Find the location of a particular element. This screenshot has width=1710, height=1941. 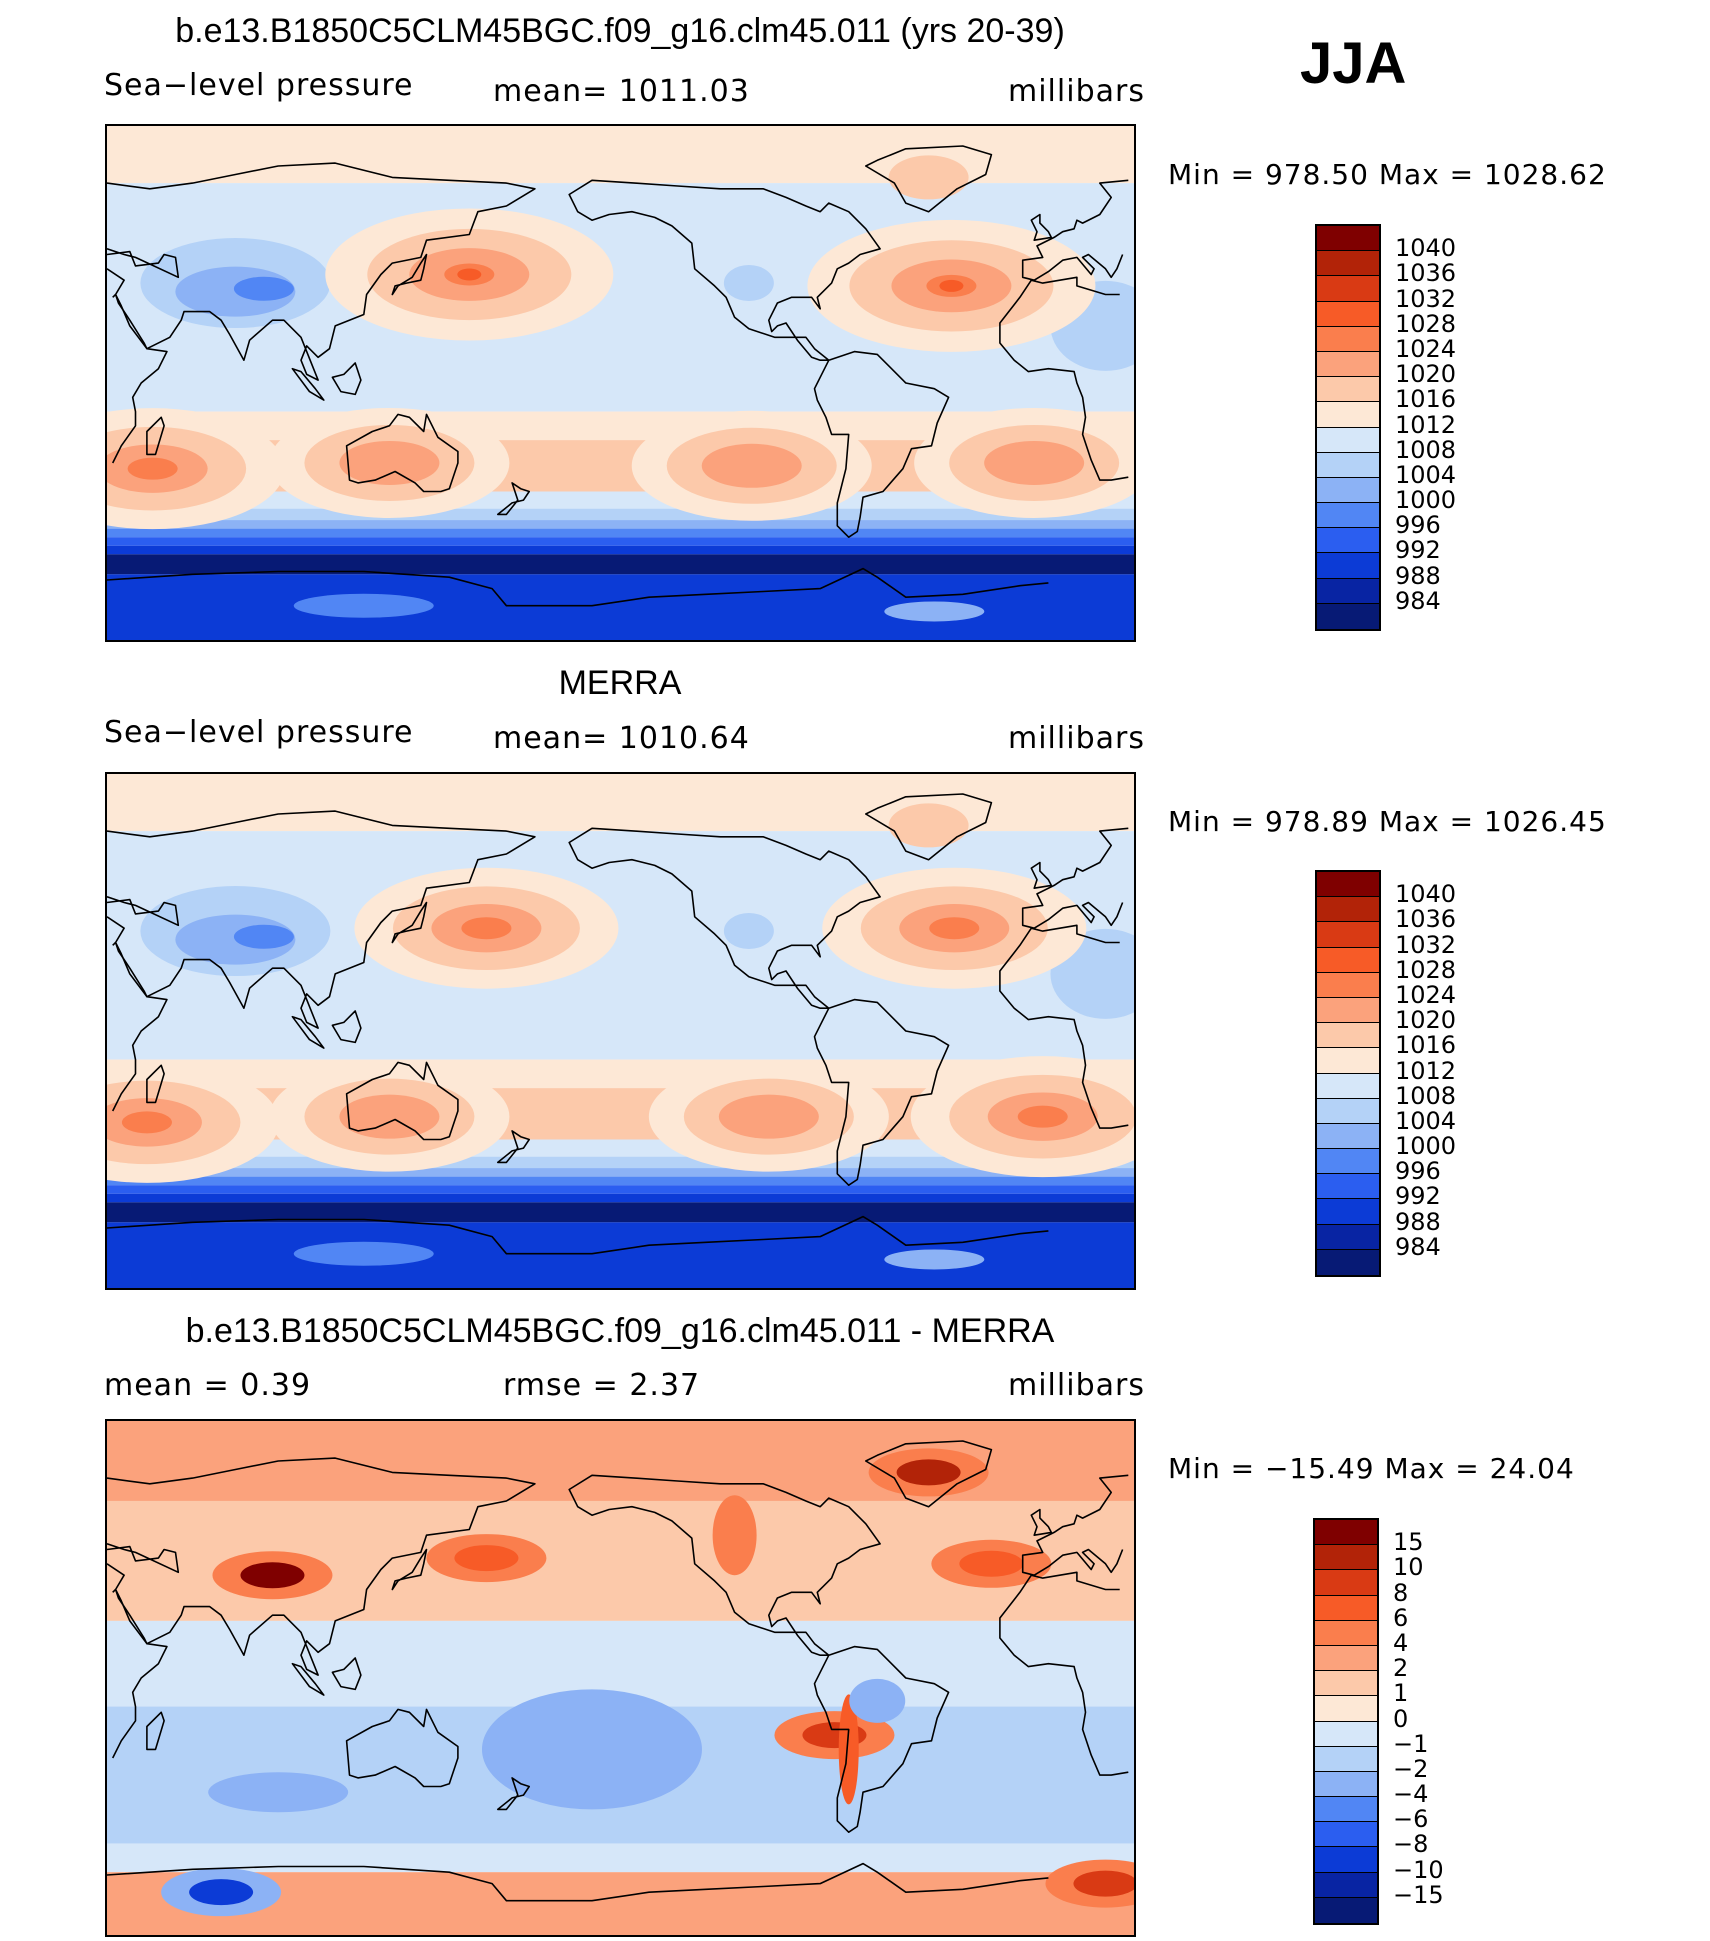

diff-amazon is located at coordinates (877, 1700).